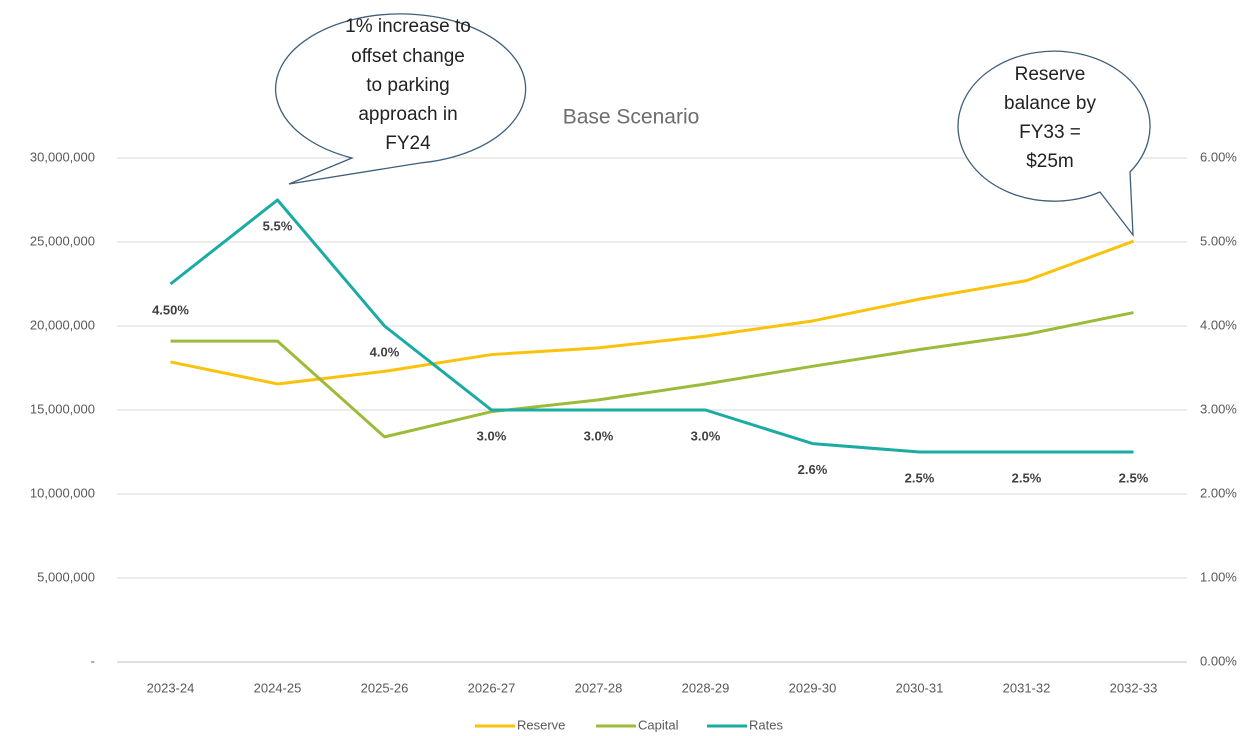 The width and height of the screenshot is (1254, 736). Describe the element at coordinates (1218, 240) in the screenshot. I see `y2-tick-label: 5.00%` at that location.